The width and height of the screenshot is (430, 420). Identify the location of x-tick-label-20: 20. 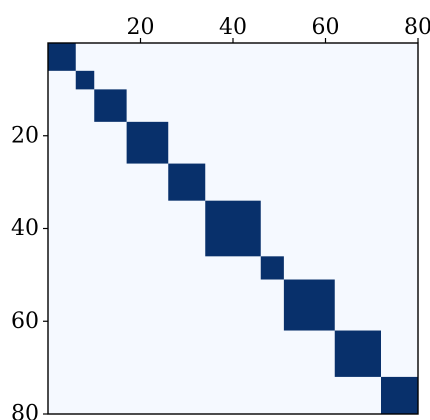
(141, 27).